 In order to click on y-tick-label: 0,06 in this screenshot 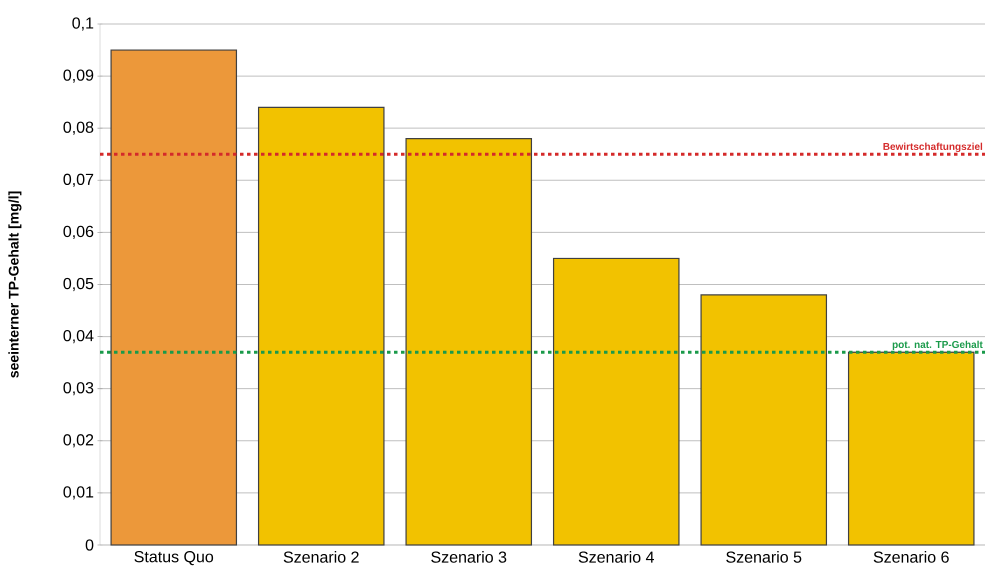, I will do `click(78, 232)`.